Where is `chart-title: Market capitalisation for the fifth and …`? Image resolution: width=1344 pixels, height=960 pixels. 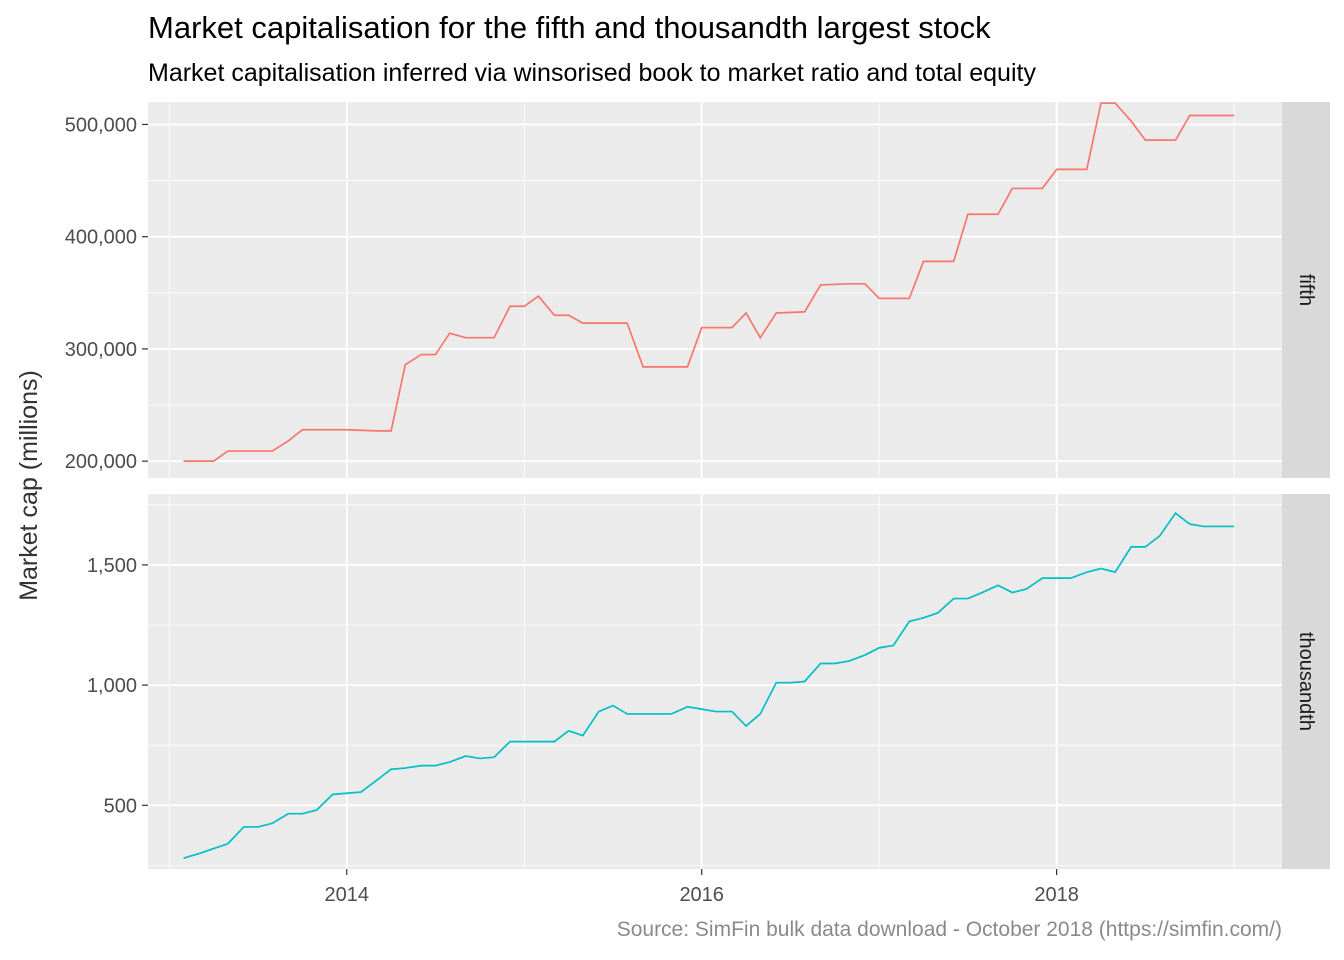 chart-title: Market capitalisation for the fifth and … is located at coordinates (569, 27).